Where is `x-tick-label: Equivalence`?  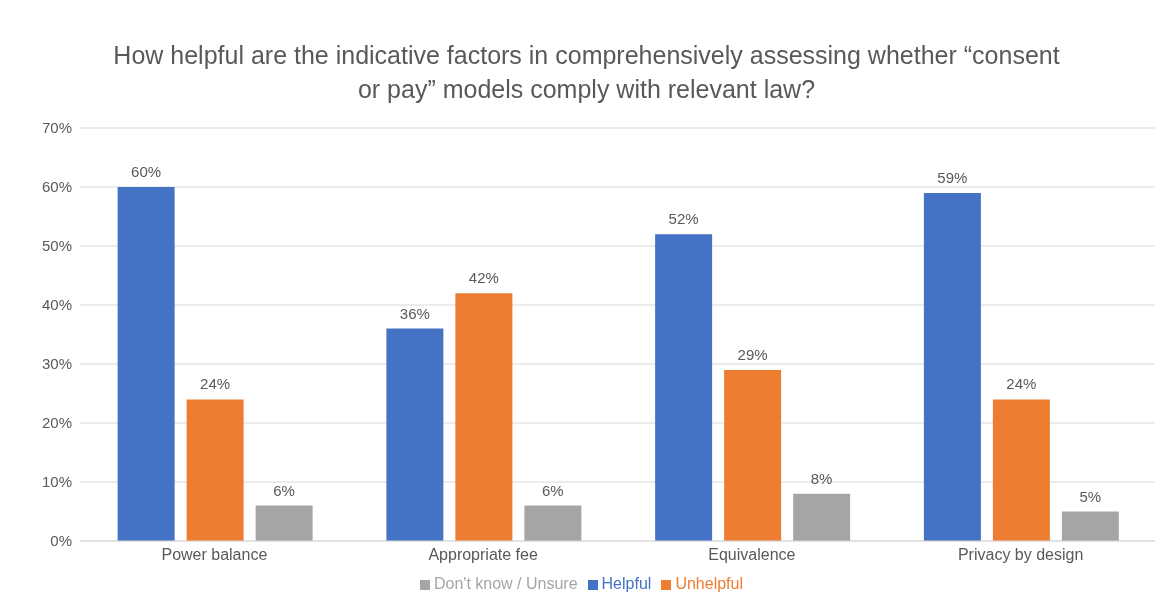
x-tick-label: Equivalence is located at coordinates (752, 555).